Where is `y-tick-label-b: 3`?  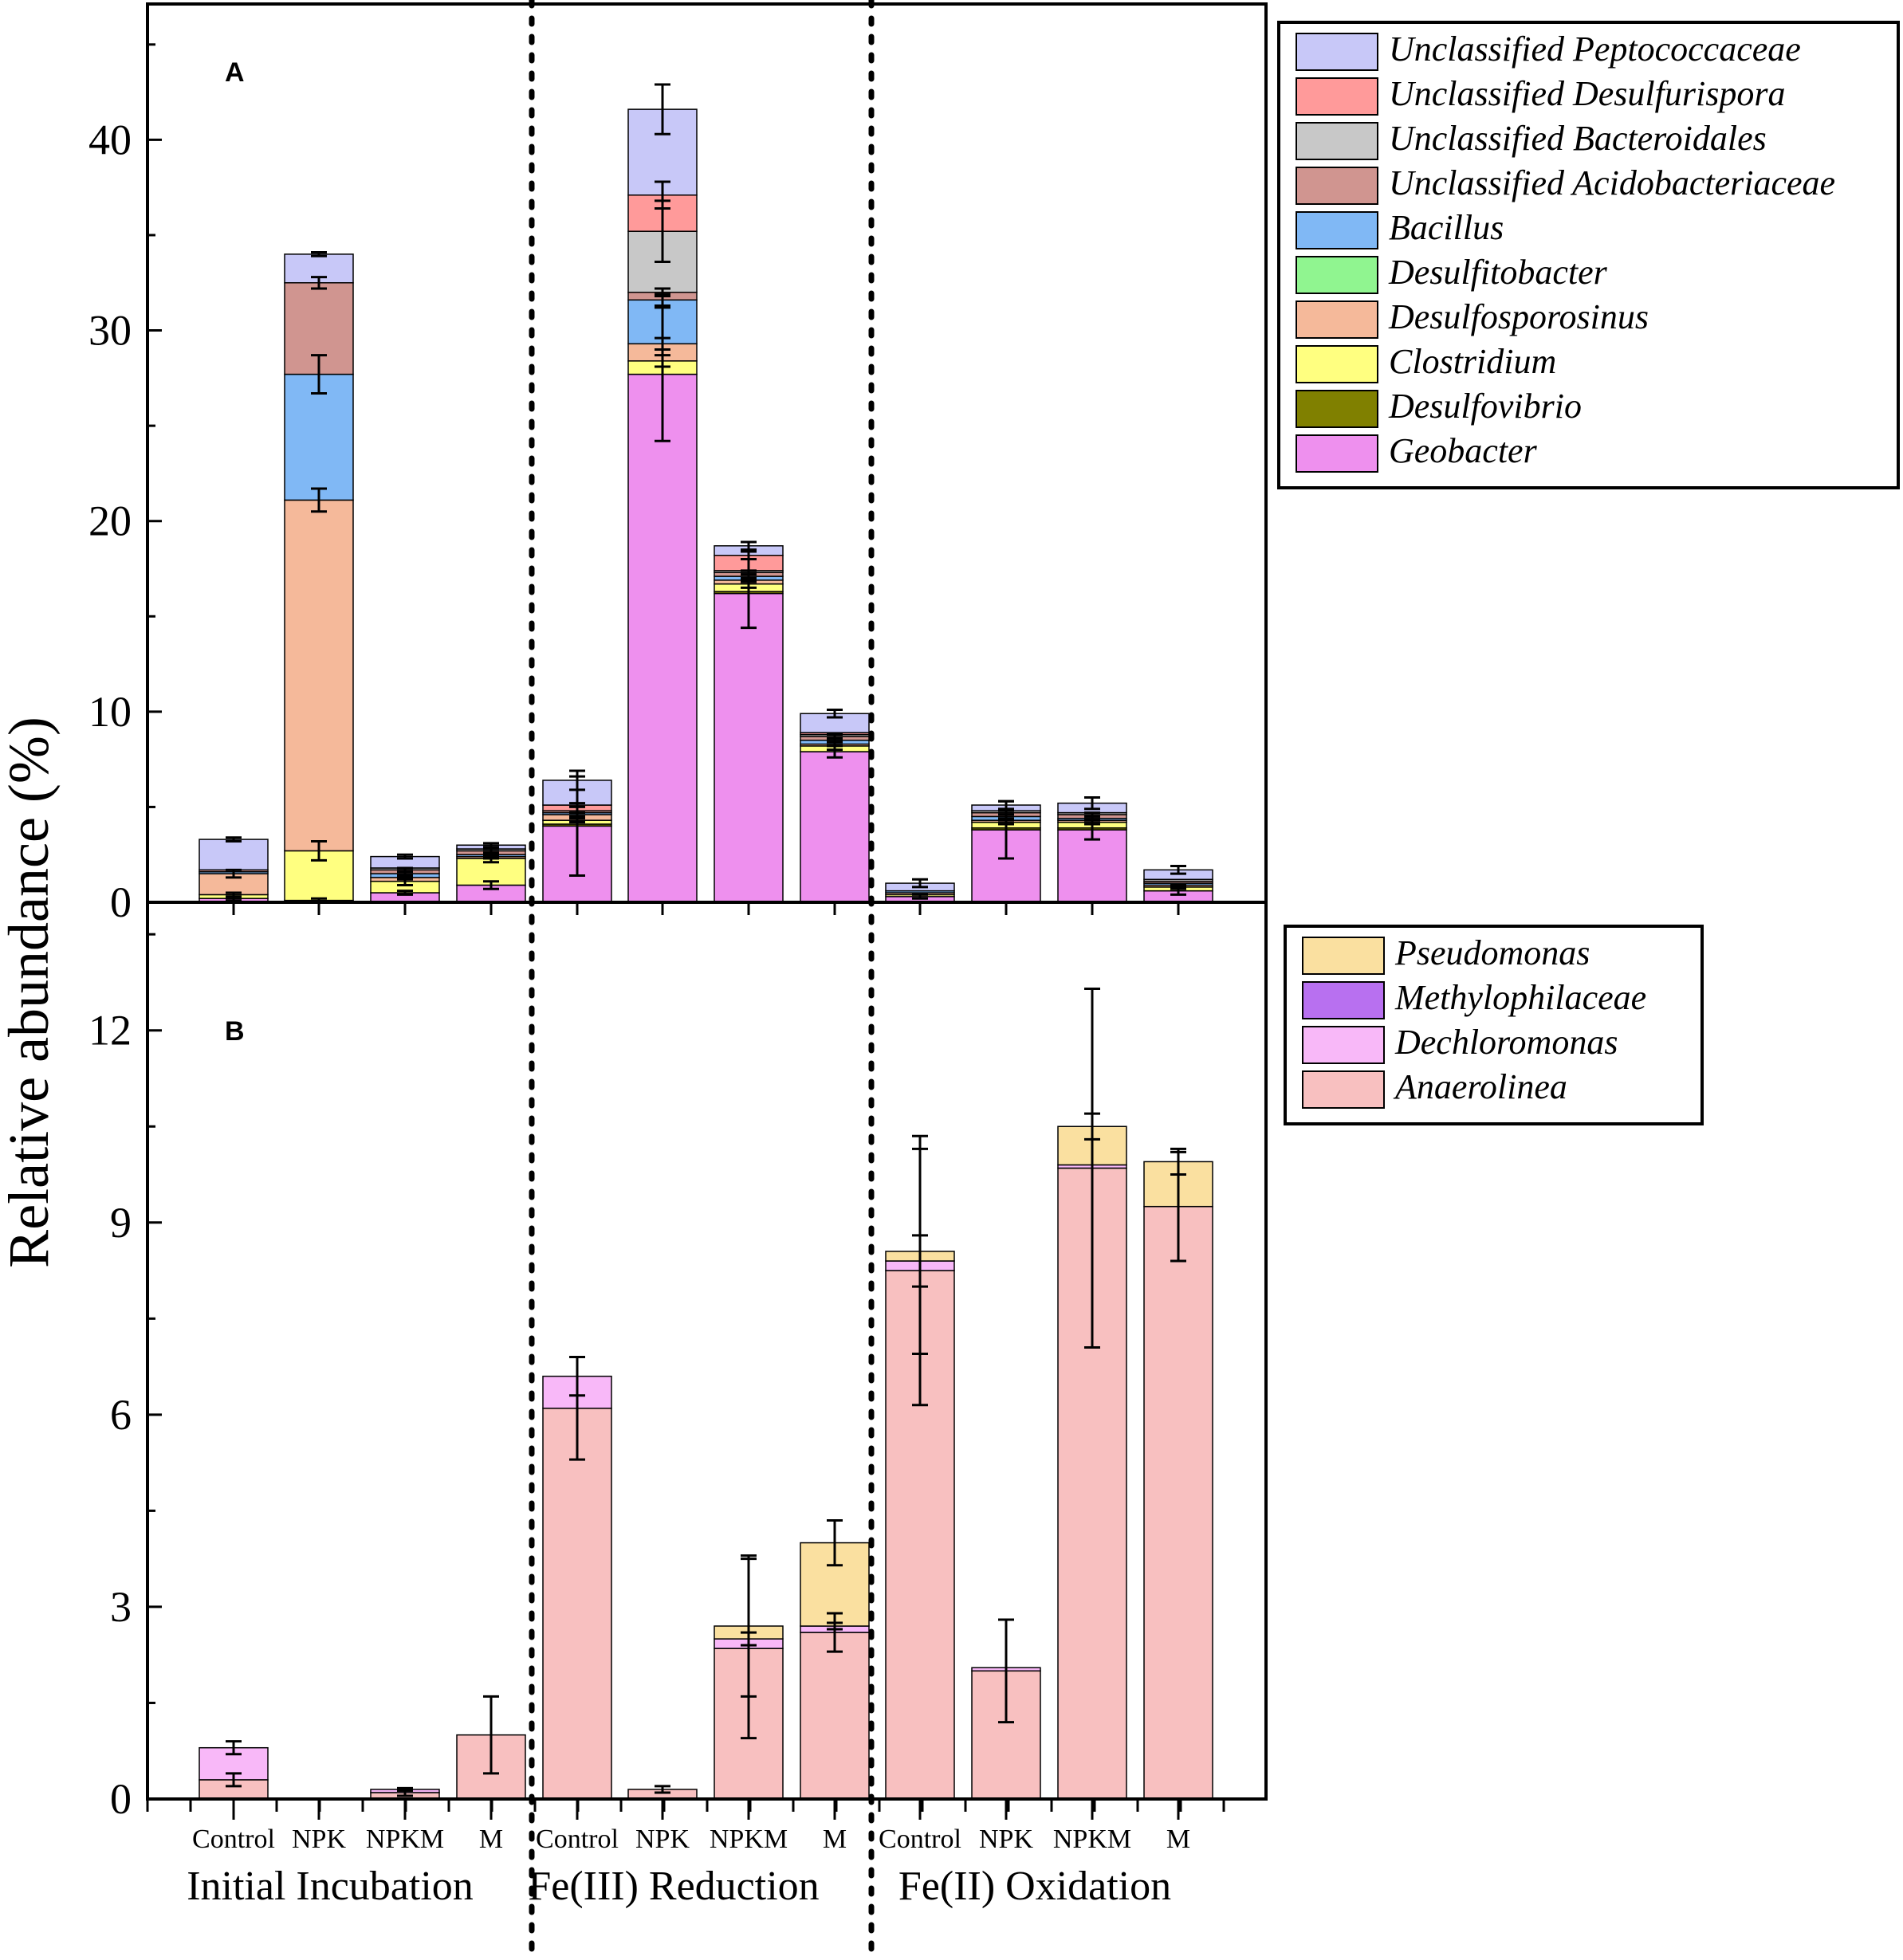
y-tick-label-b: 3 is located at coordinates (121, 1607).